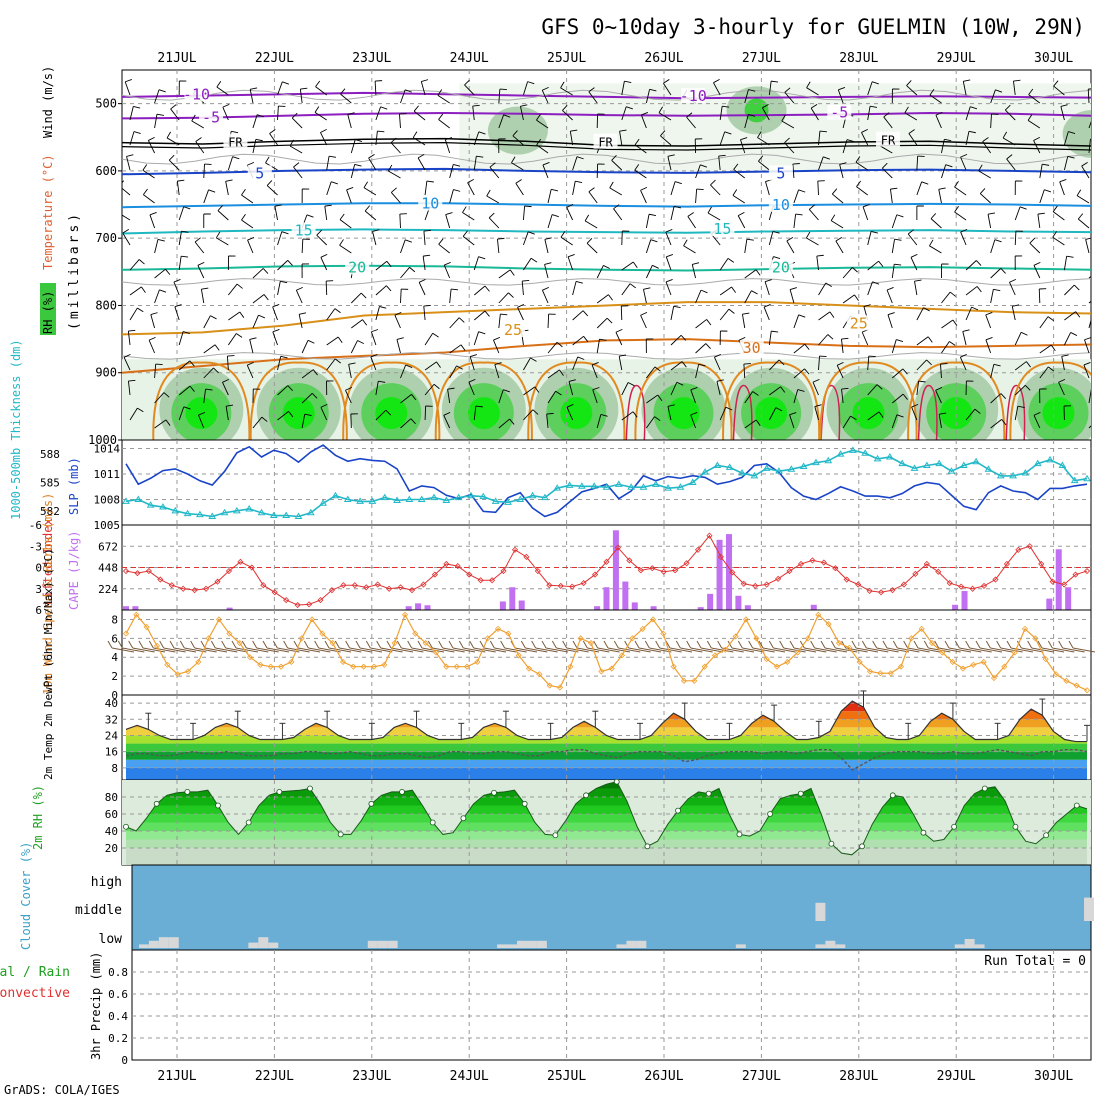  I want to click on millibars-axis-label: (millibars), so click(74, 270).